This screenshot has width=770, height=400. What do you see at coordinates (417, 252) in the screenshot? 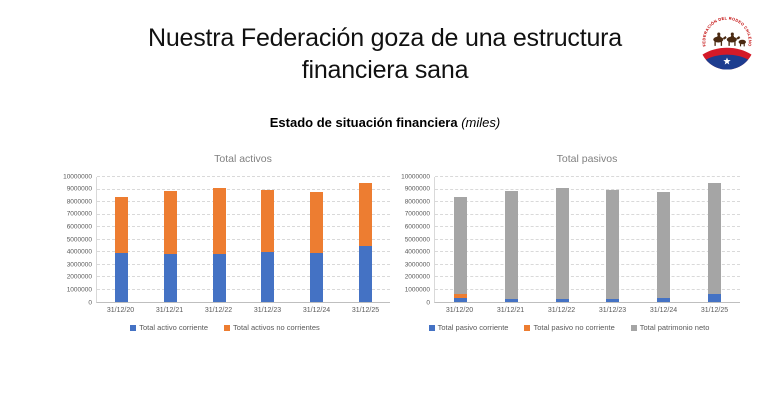
I see `y-tick-label: 4000000` at bounding box center [417, 252].